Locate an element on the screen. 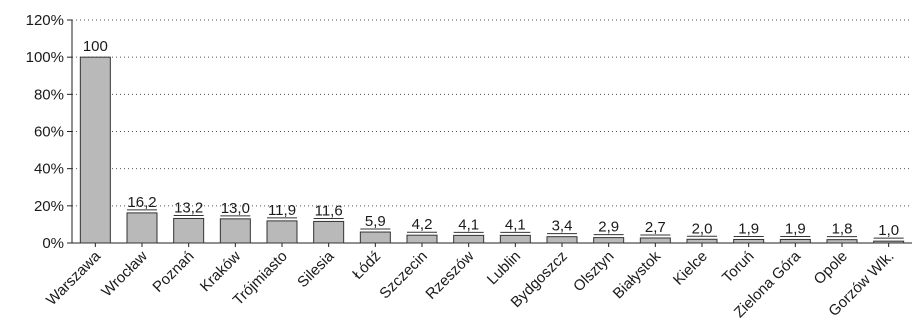 This screenshot has width=914, height=336. category-label: Kielce is located at coordinates (690, 268).